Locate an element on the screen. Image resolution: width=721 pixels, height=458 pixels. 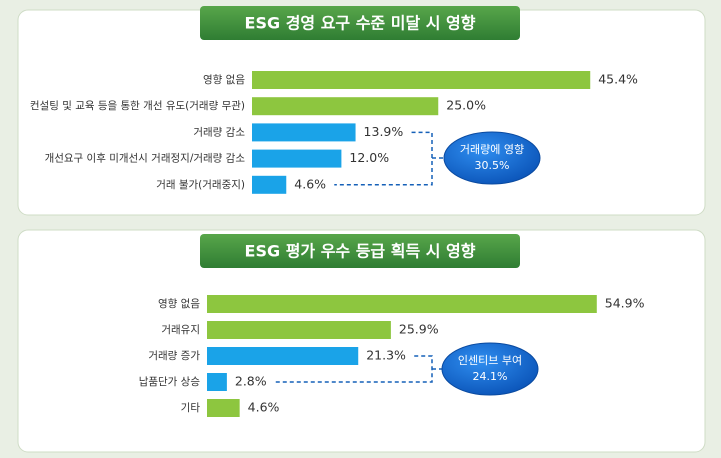
value-label: 45.4% is located at coordinates (618, 79).